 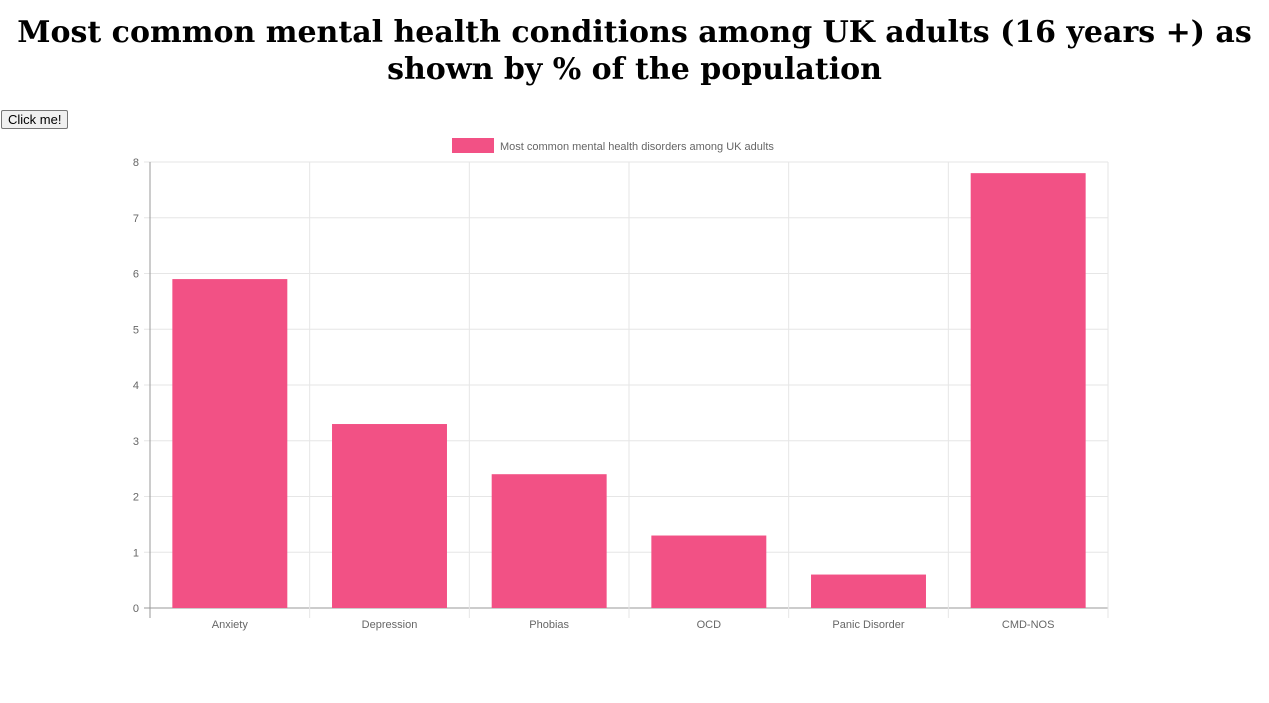 What do you see at coordinates (230, 625) in the screenshot?
I see `x-tick-label: Anxiety` at bounding box center [230, 625].